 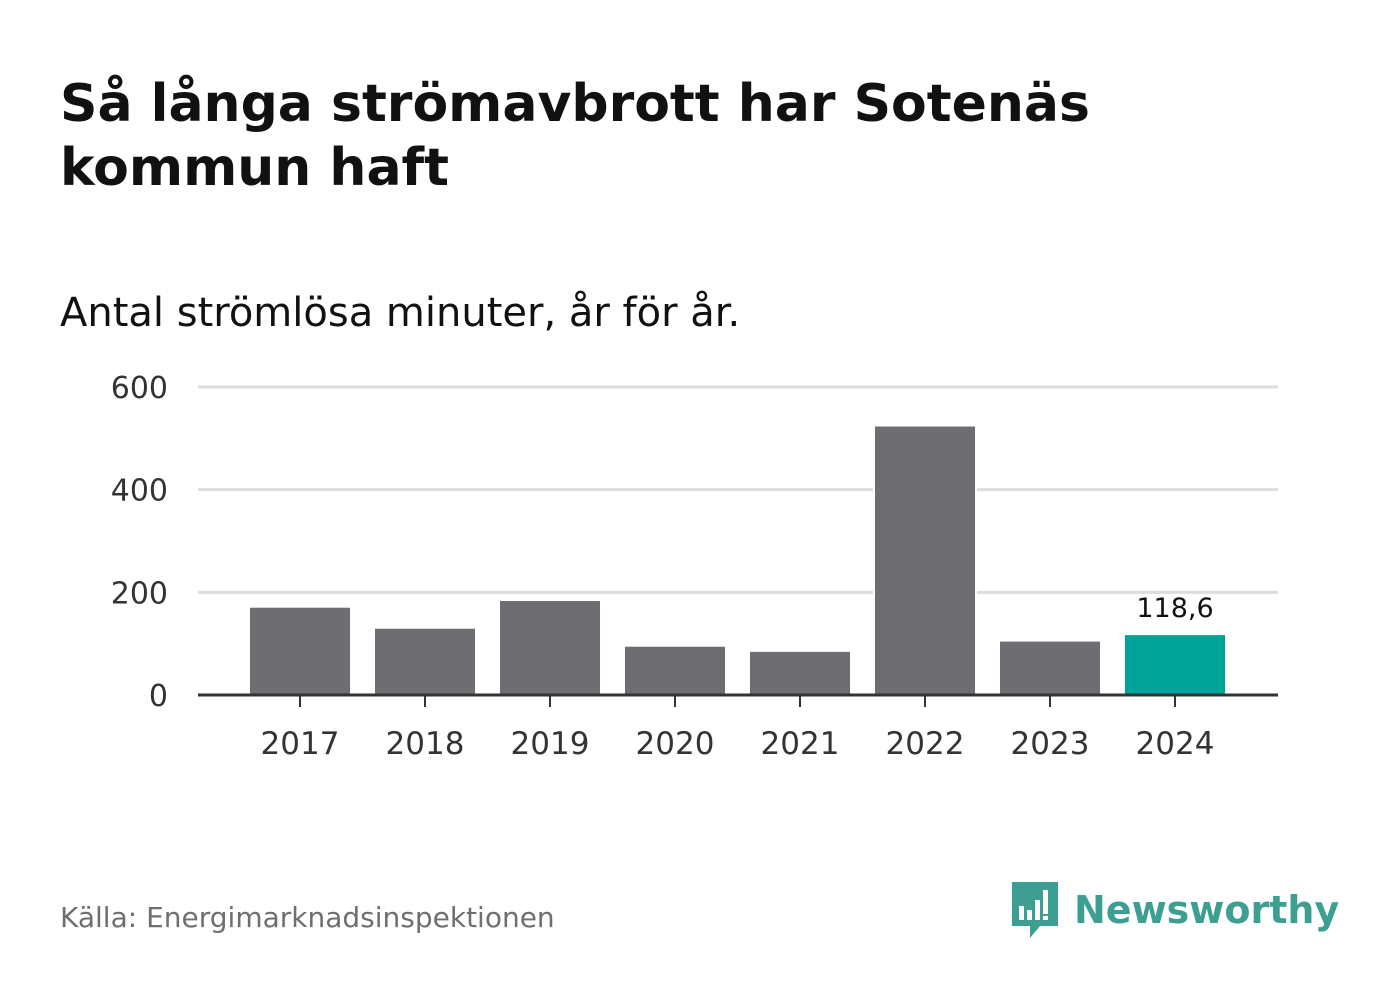 What do you see at coordinates (1050, 744) in the screenshot?
I see `x-tick-label: 2023` at bounding box center [1050, 744].